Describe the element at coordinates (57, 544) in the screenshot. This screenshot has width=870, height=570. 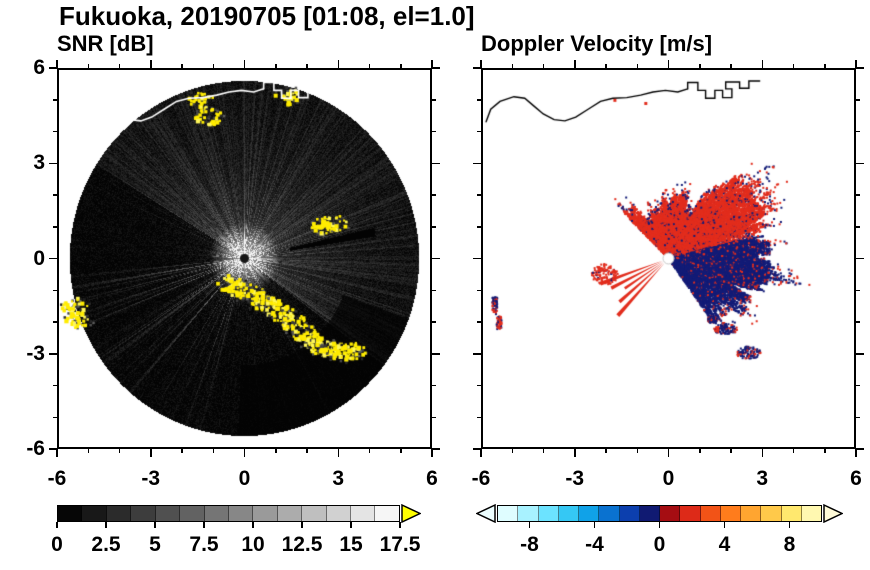
I see `colorbar-tick-label: 0` at that location.